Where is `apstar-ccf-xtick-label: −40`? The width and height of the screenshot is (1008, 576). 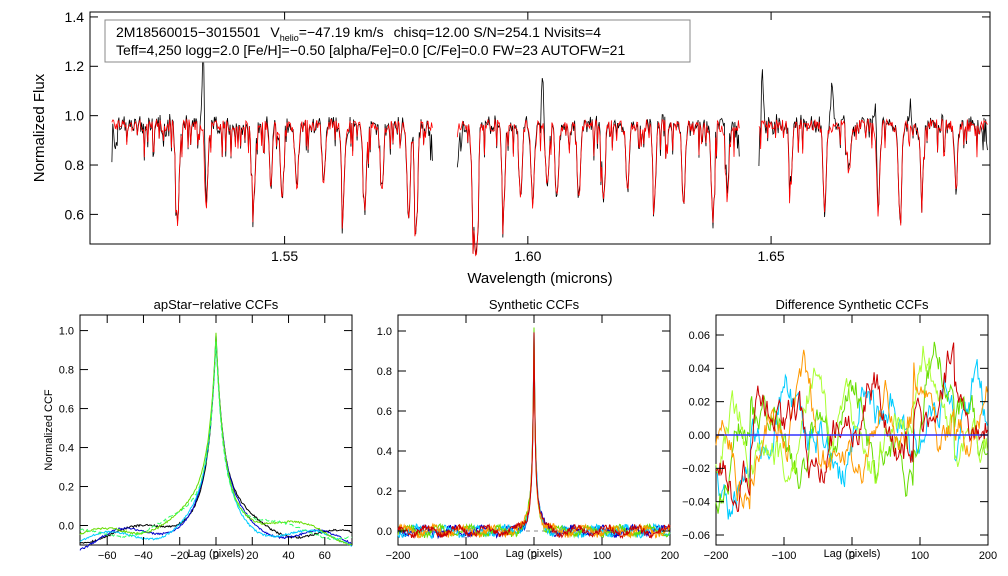 apstar-ccf-xtick-label: −40 is located at coordinates (143, 556).